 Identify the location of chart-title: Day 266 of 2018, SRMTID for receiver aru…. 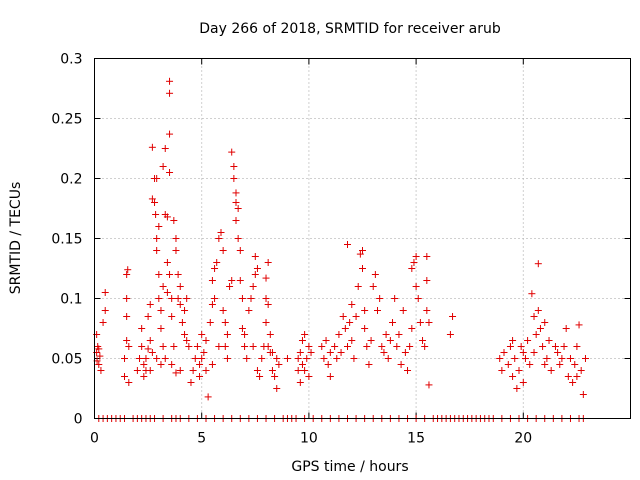
(350, 29).